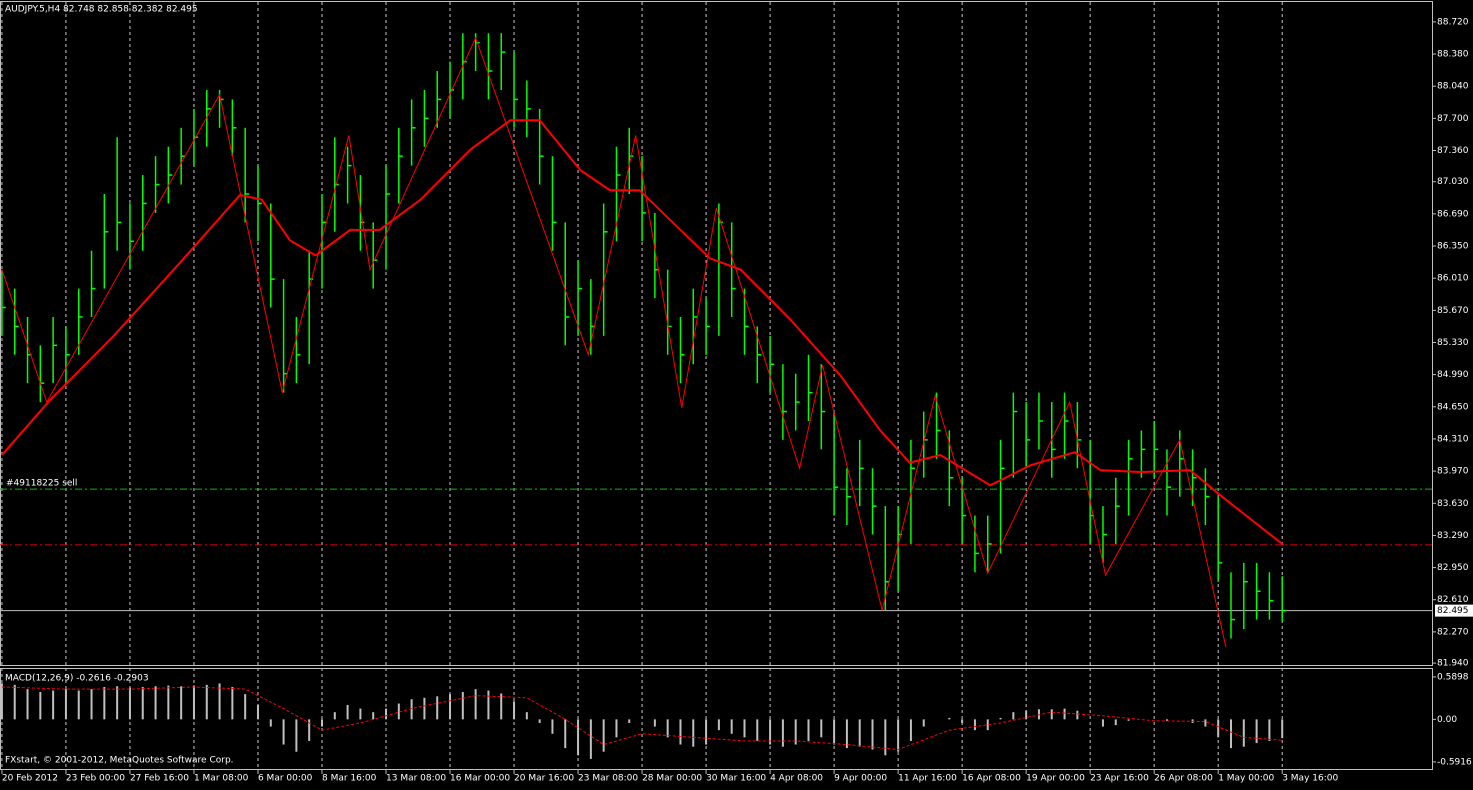 The width and height of the screenshot is (1473, 790). I want to click on y-tick-label: 87.700, so click(1453, 119).